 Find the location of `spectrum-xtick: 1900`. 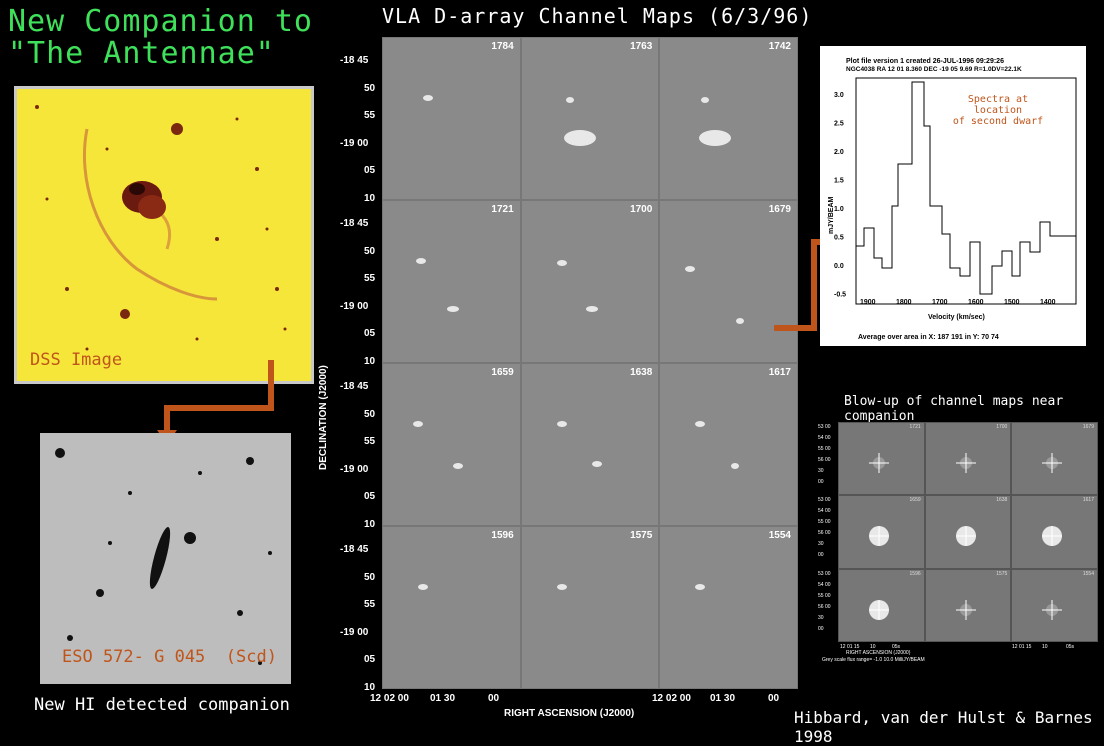

spectrum-xtick: 1900 is located at coordinates (868, 302).